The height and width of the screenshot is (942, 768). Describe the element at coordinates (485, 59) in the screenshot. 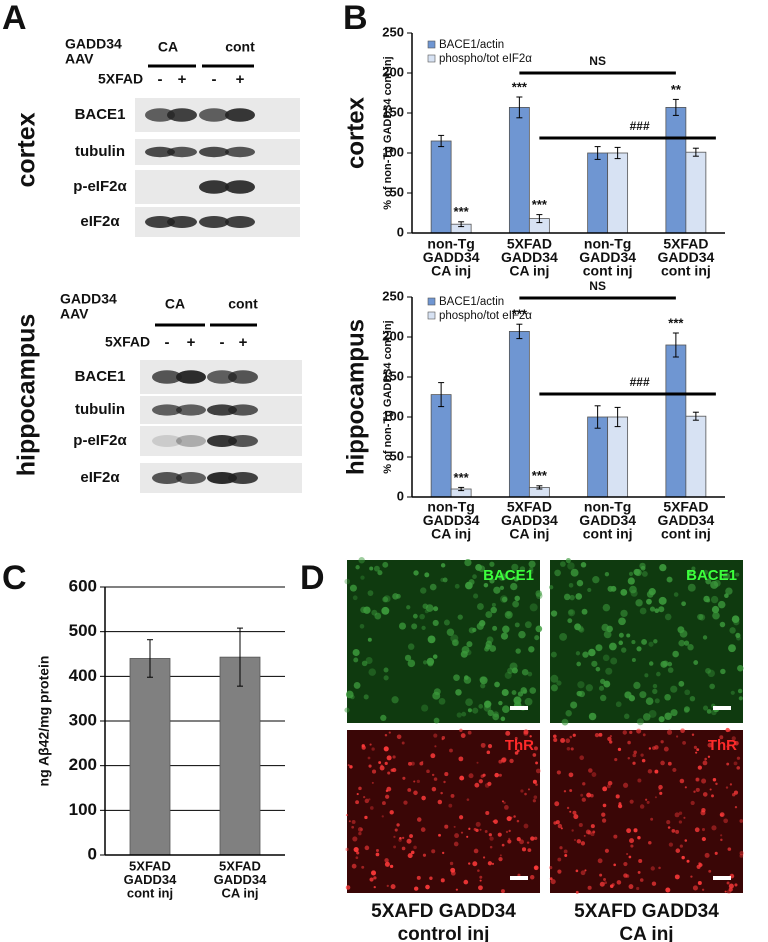

I see `legend-label: phospho/tot eIF2α` at that location.